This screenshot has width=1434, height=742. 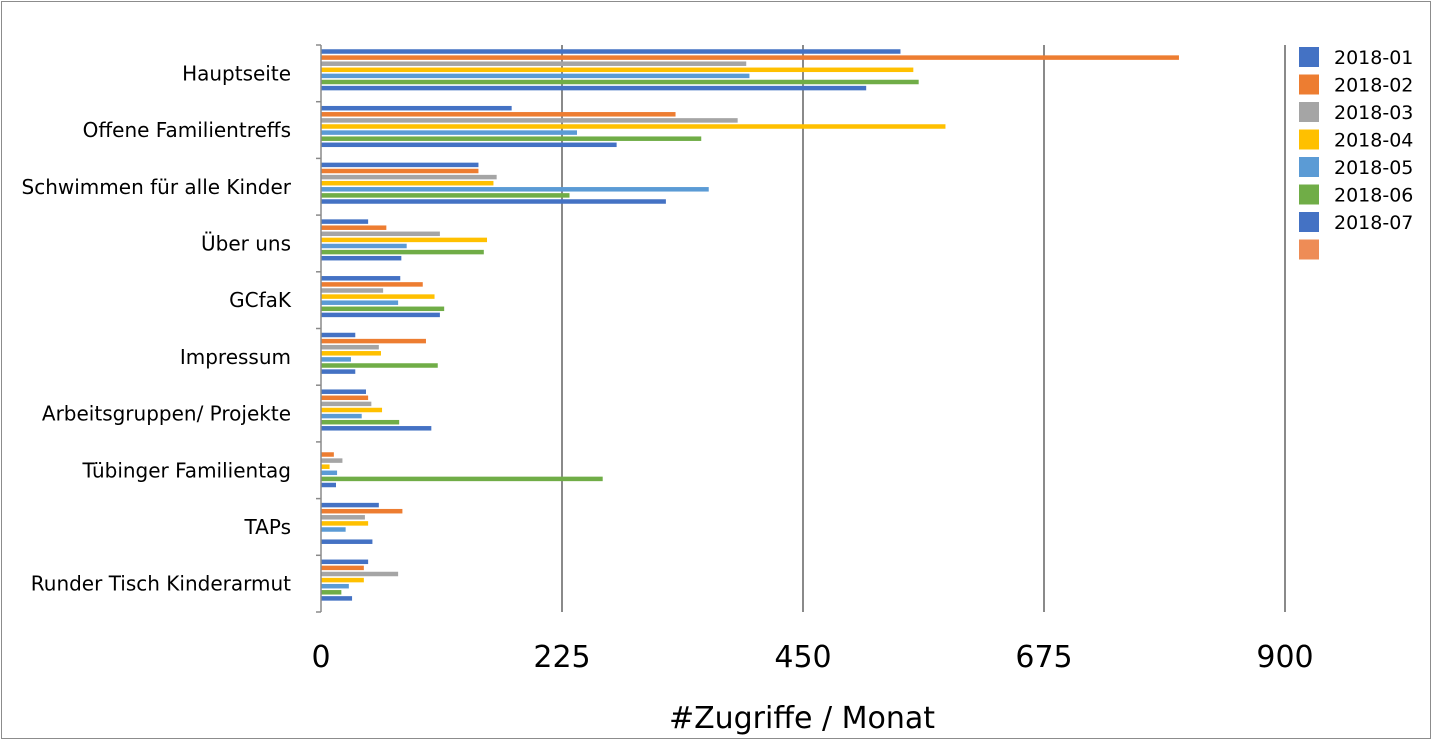 I want to click on category-label: TAPs, so click(x=267, y=527).